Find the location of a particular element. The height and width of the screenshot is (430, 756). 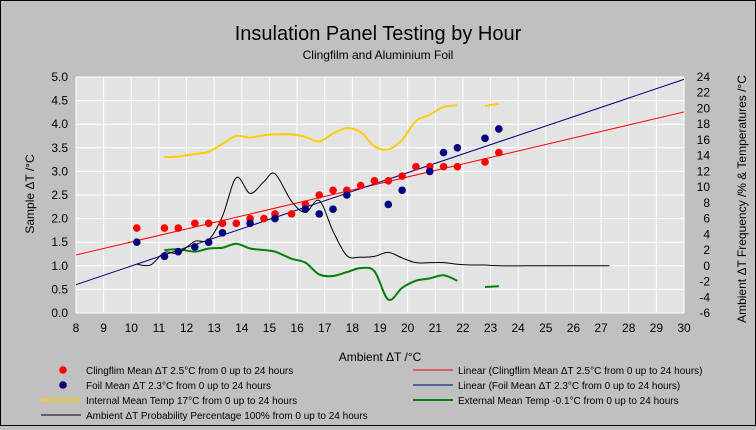

x-tick-label: 15 is located at coordinates (270, 328).